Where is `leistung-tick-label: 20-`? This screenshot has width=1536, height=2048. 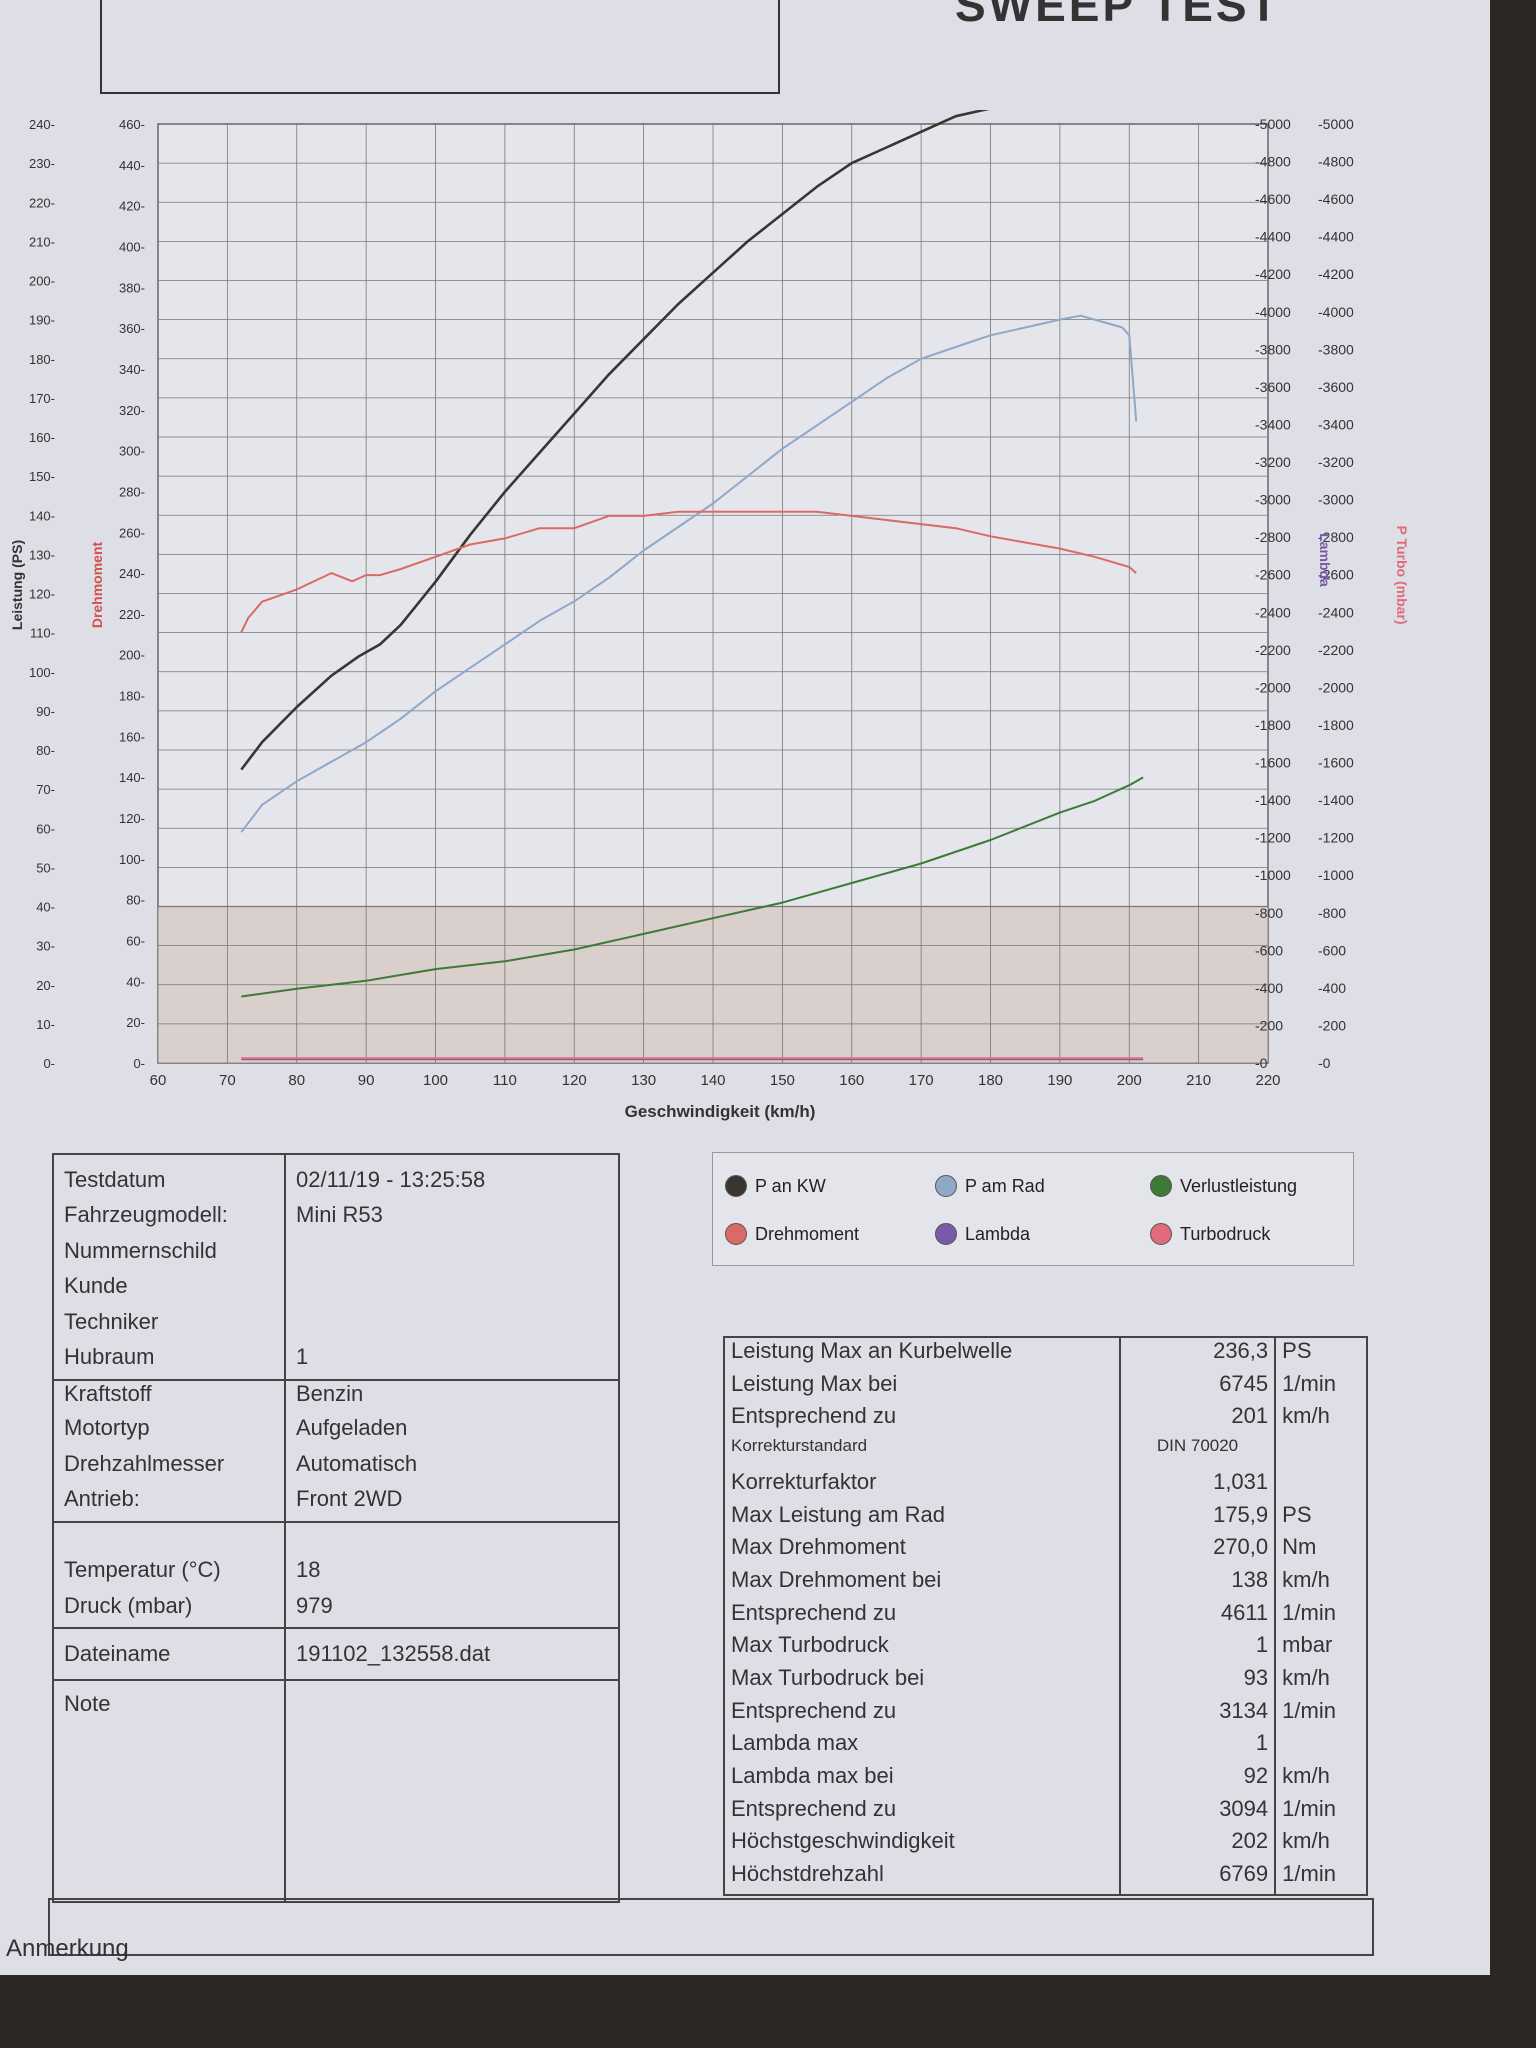 leistung-tick-label: 20- is located at coordinates (45, 985).